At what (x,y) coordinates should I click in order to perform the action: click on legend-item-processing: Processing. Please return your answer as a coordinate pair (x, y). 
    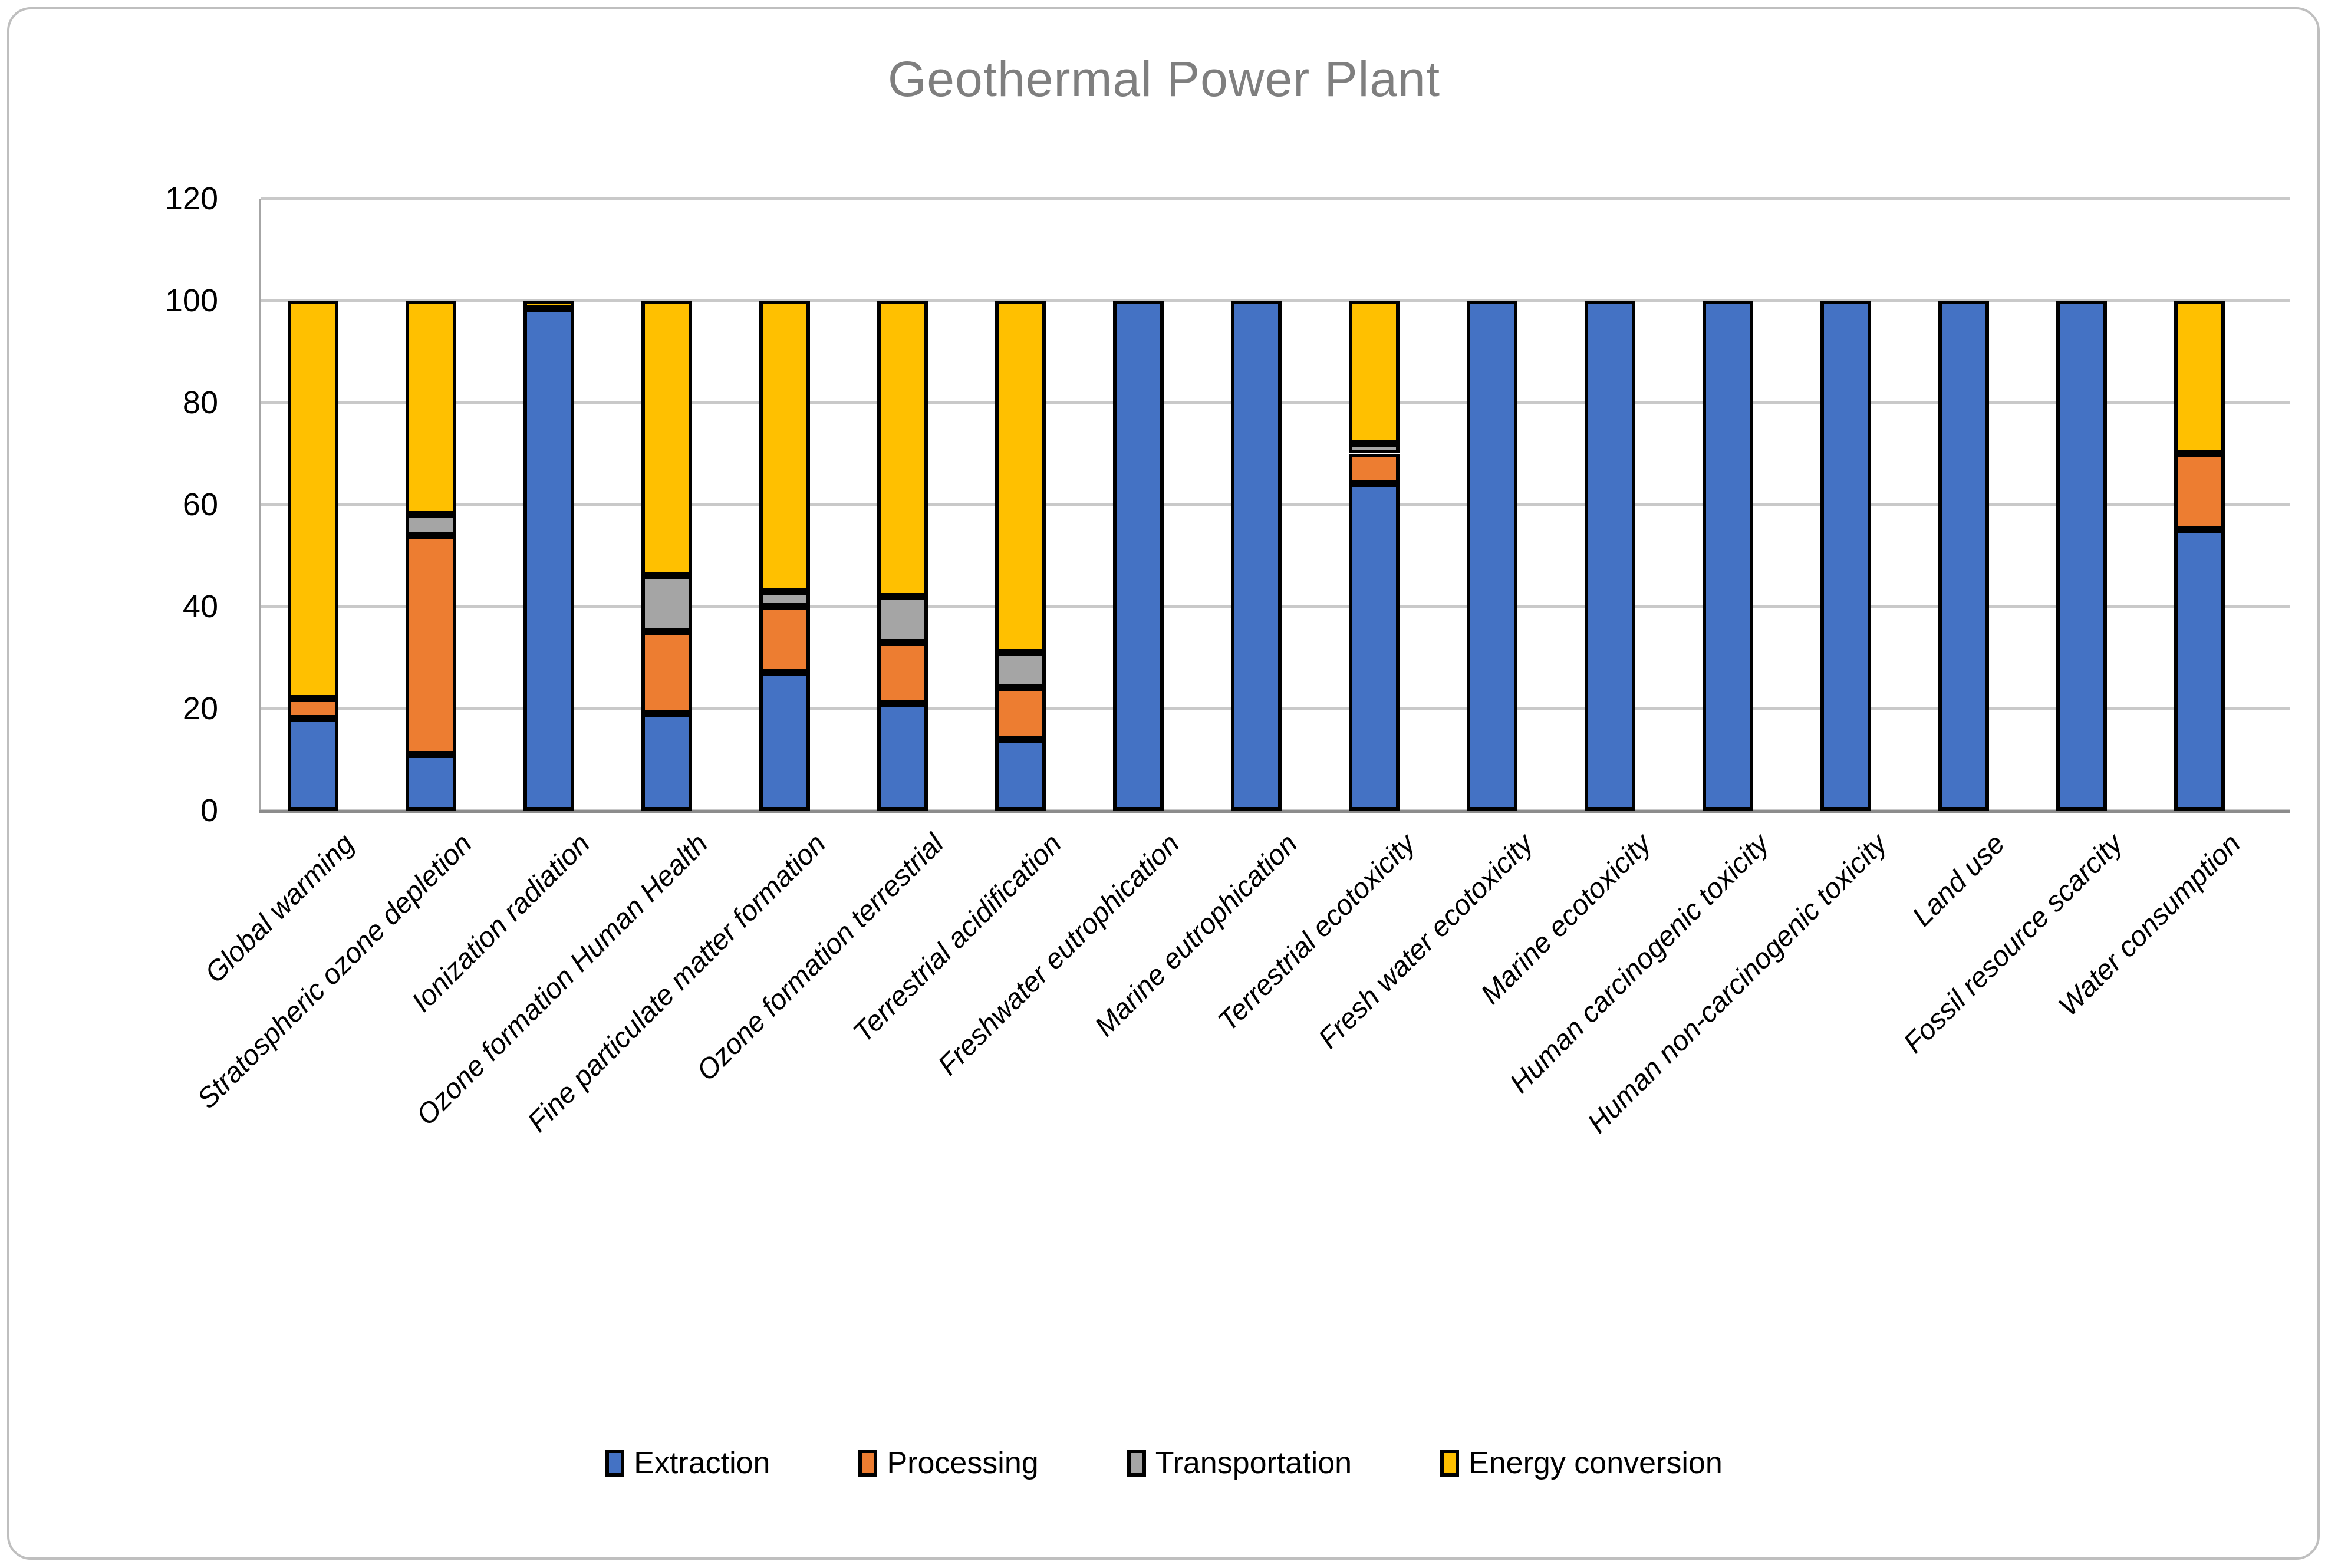
    Looking at the image, I should click on (948, 1463).